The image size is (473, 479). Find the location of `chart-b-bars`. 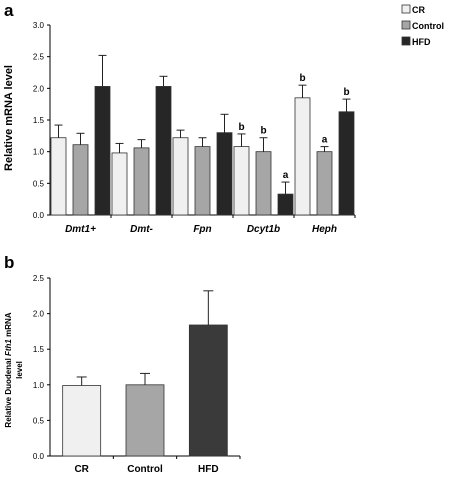

chart-b-bars is located at coordinates (145, 373).